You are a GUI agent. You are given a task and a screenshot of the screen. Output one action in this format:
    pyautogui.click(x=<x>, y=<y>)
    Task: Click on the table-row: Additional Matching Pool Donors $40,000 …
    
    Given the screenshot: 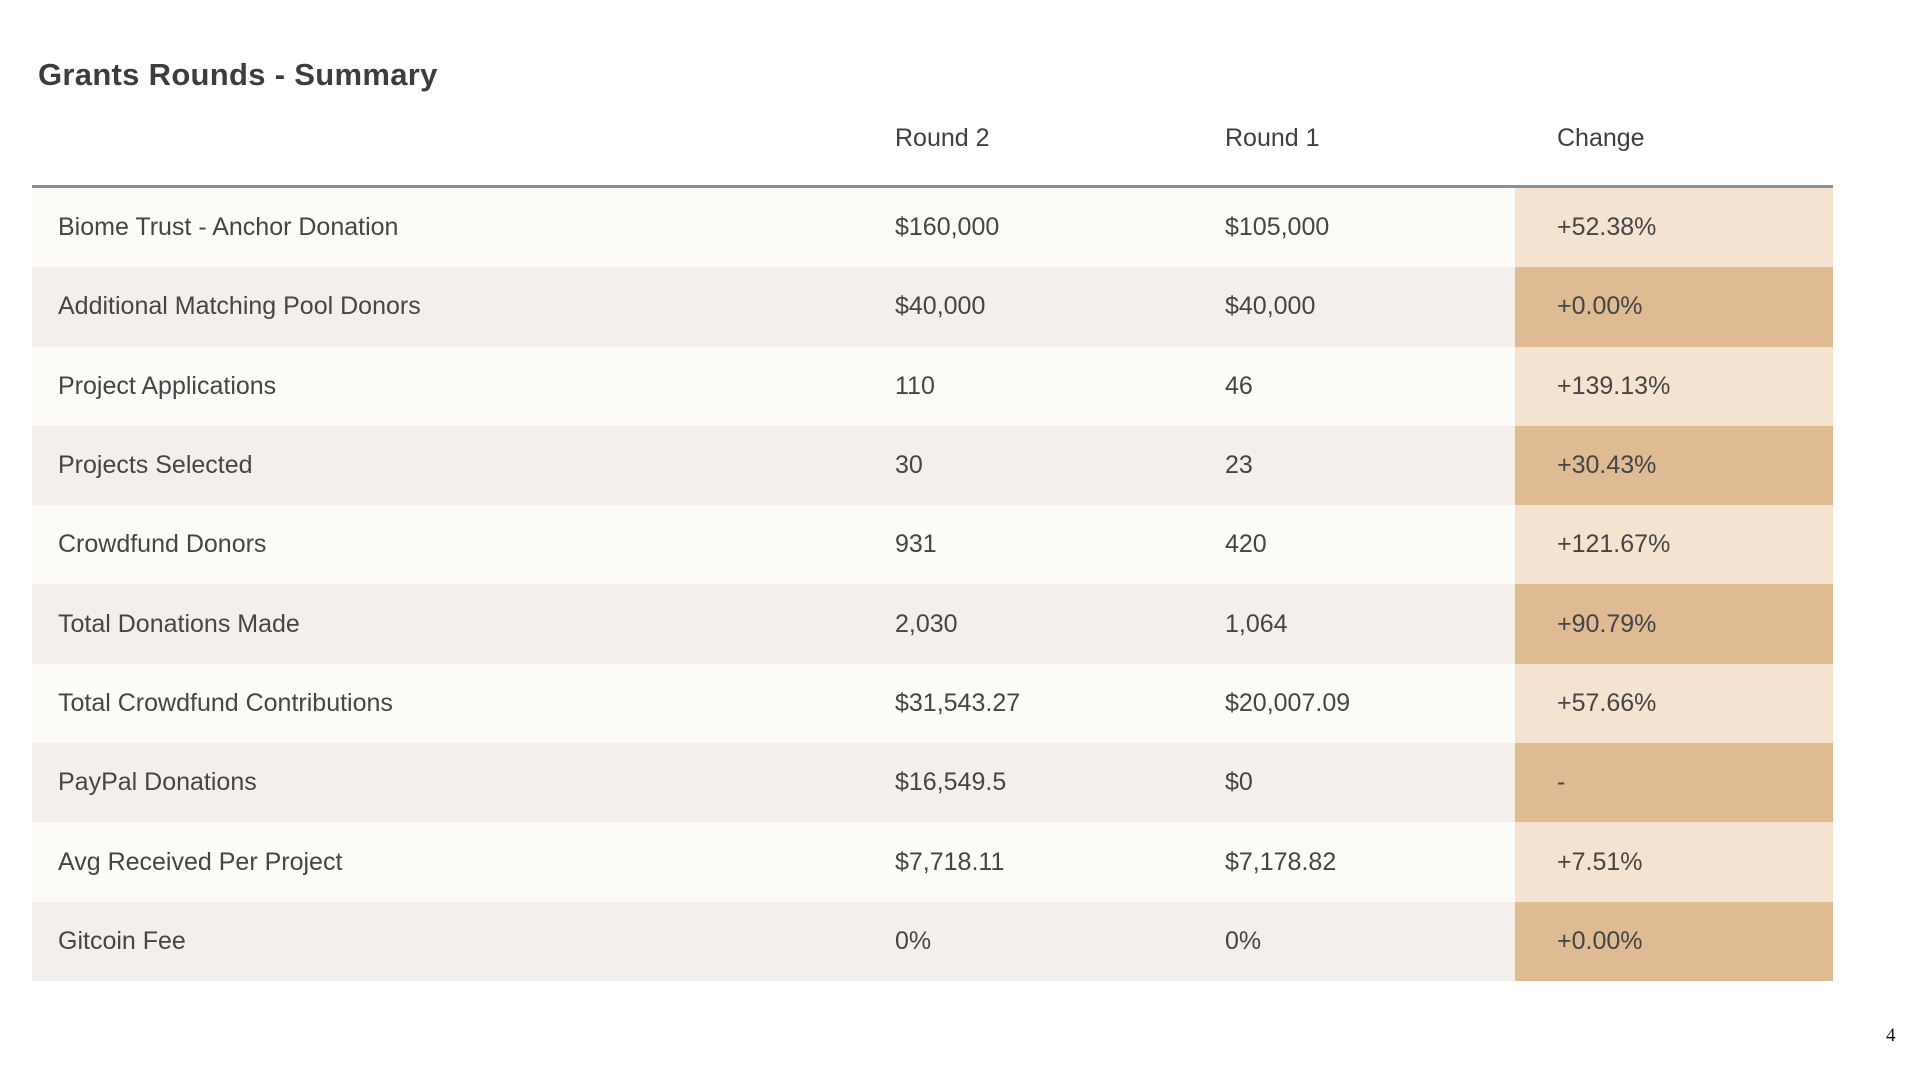 What is the action you would take?
    pyautogui.click(x=932, y=307)
    